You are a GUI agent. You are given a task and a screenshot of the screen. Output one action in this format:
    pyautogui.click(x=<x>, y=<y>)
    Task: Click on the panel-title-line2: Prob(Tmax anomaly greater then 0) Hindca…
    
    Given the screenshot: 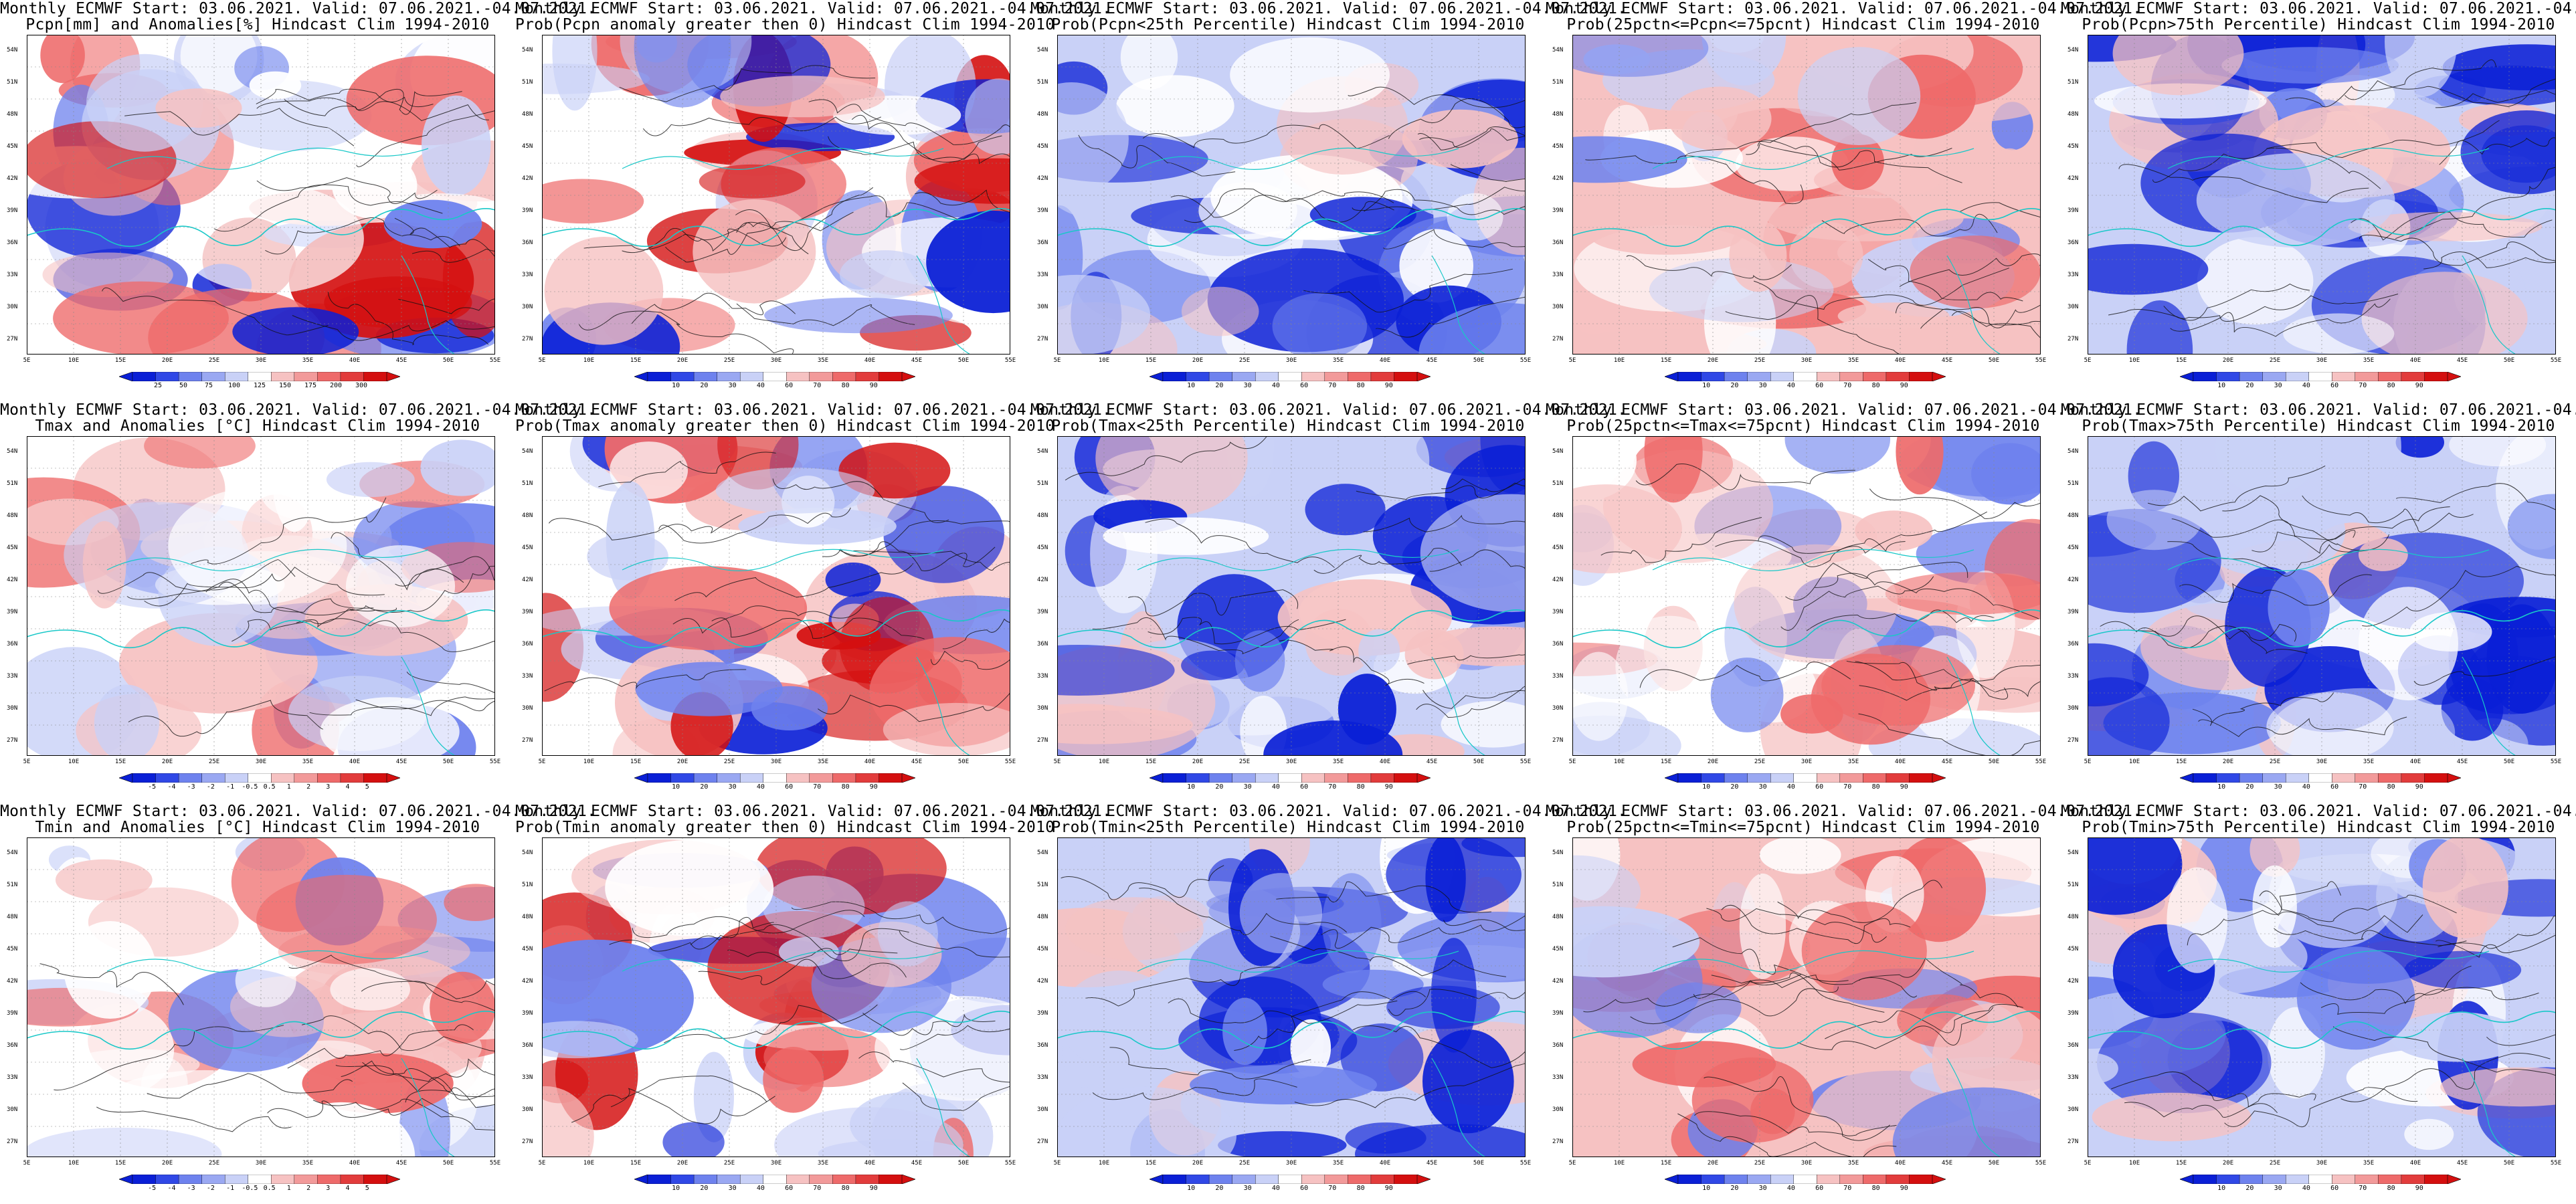 What is the action you would take?
    pyautogui.click(x=785, y=426)
    